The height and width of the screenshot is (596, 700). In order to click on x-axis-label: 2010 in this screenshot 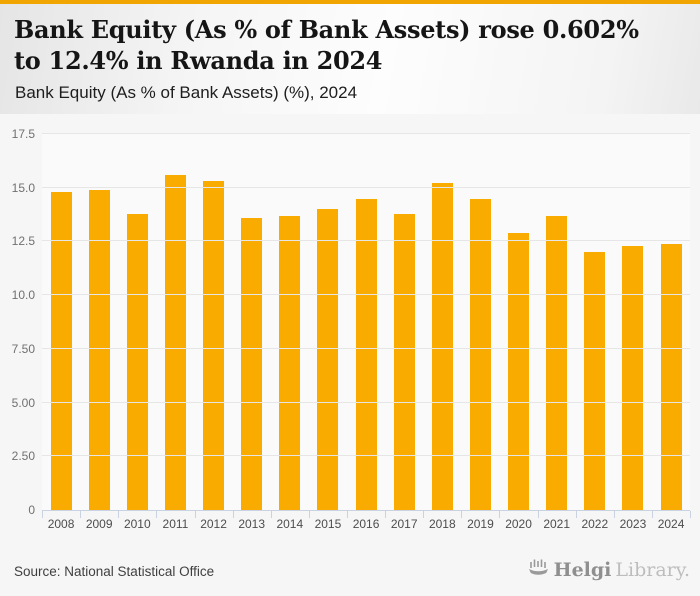, I will do `click(137, 524)`.